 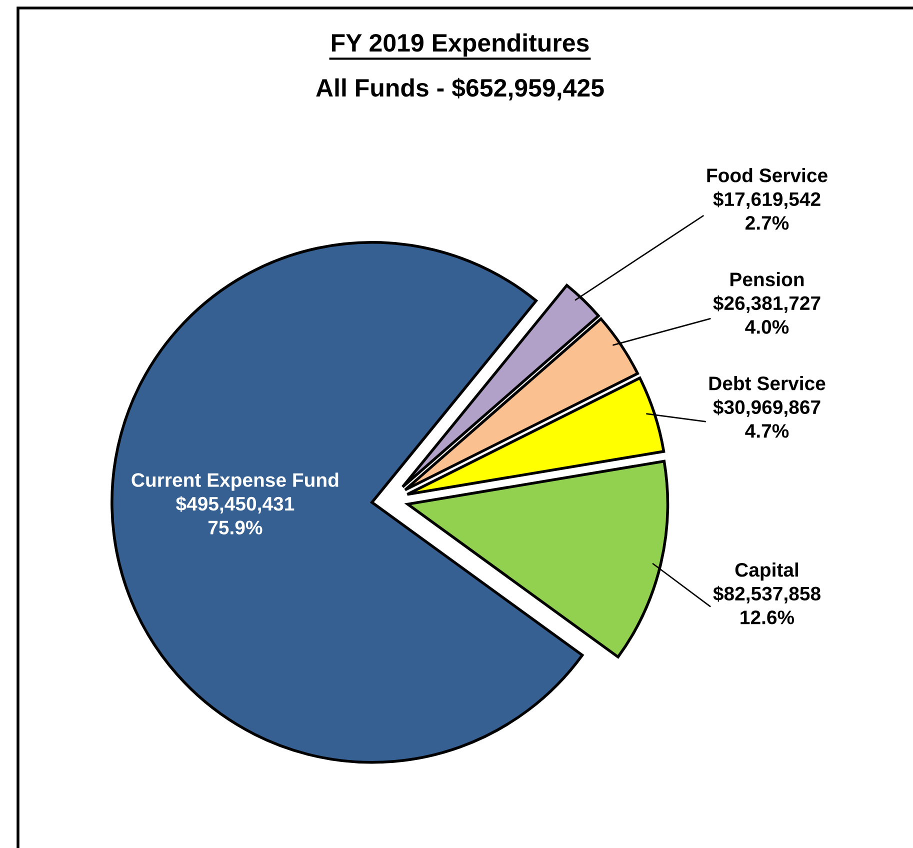 What do you see at coordinates (235, 481) in the screenshot?
I see `slice-label: Current Expense Fund` at bounding box center [235, 481].